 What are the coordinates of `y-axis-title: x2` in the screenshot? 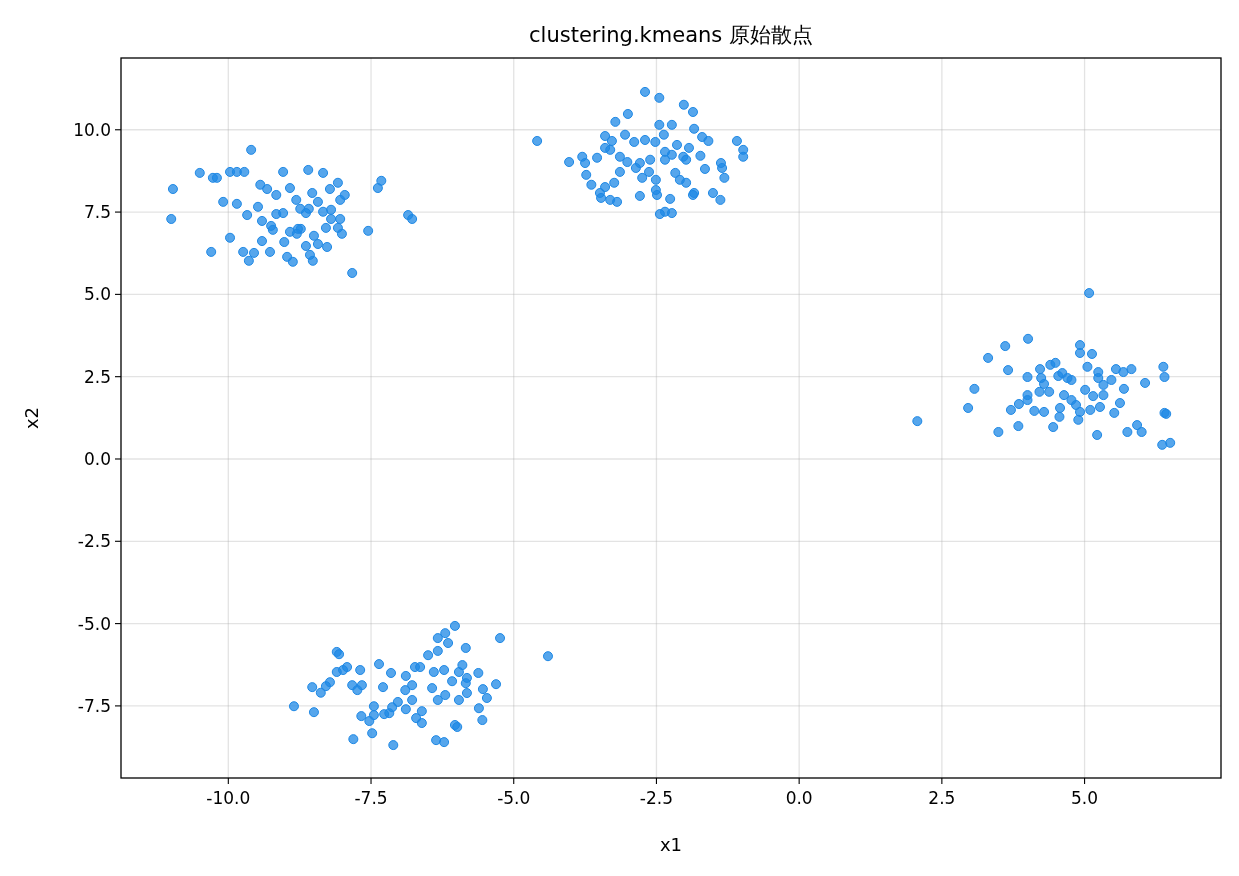 It's located at (31, 418).